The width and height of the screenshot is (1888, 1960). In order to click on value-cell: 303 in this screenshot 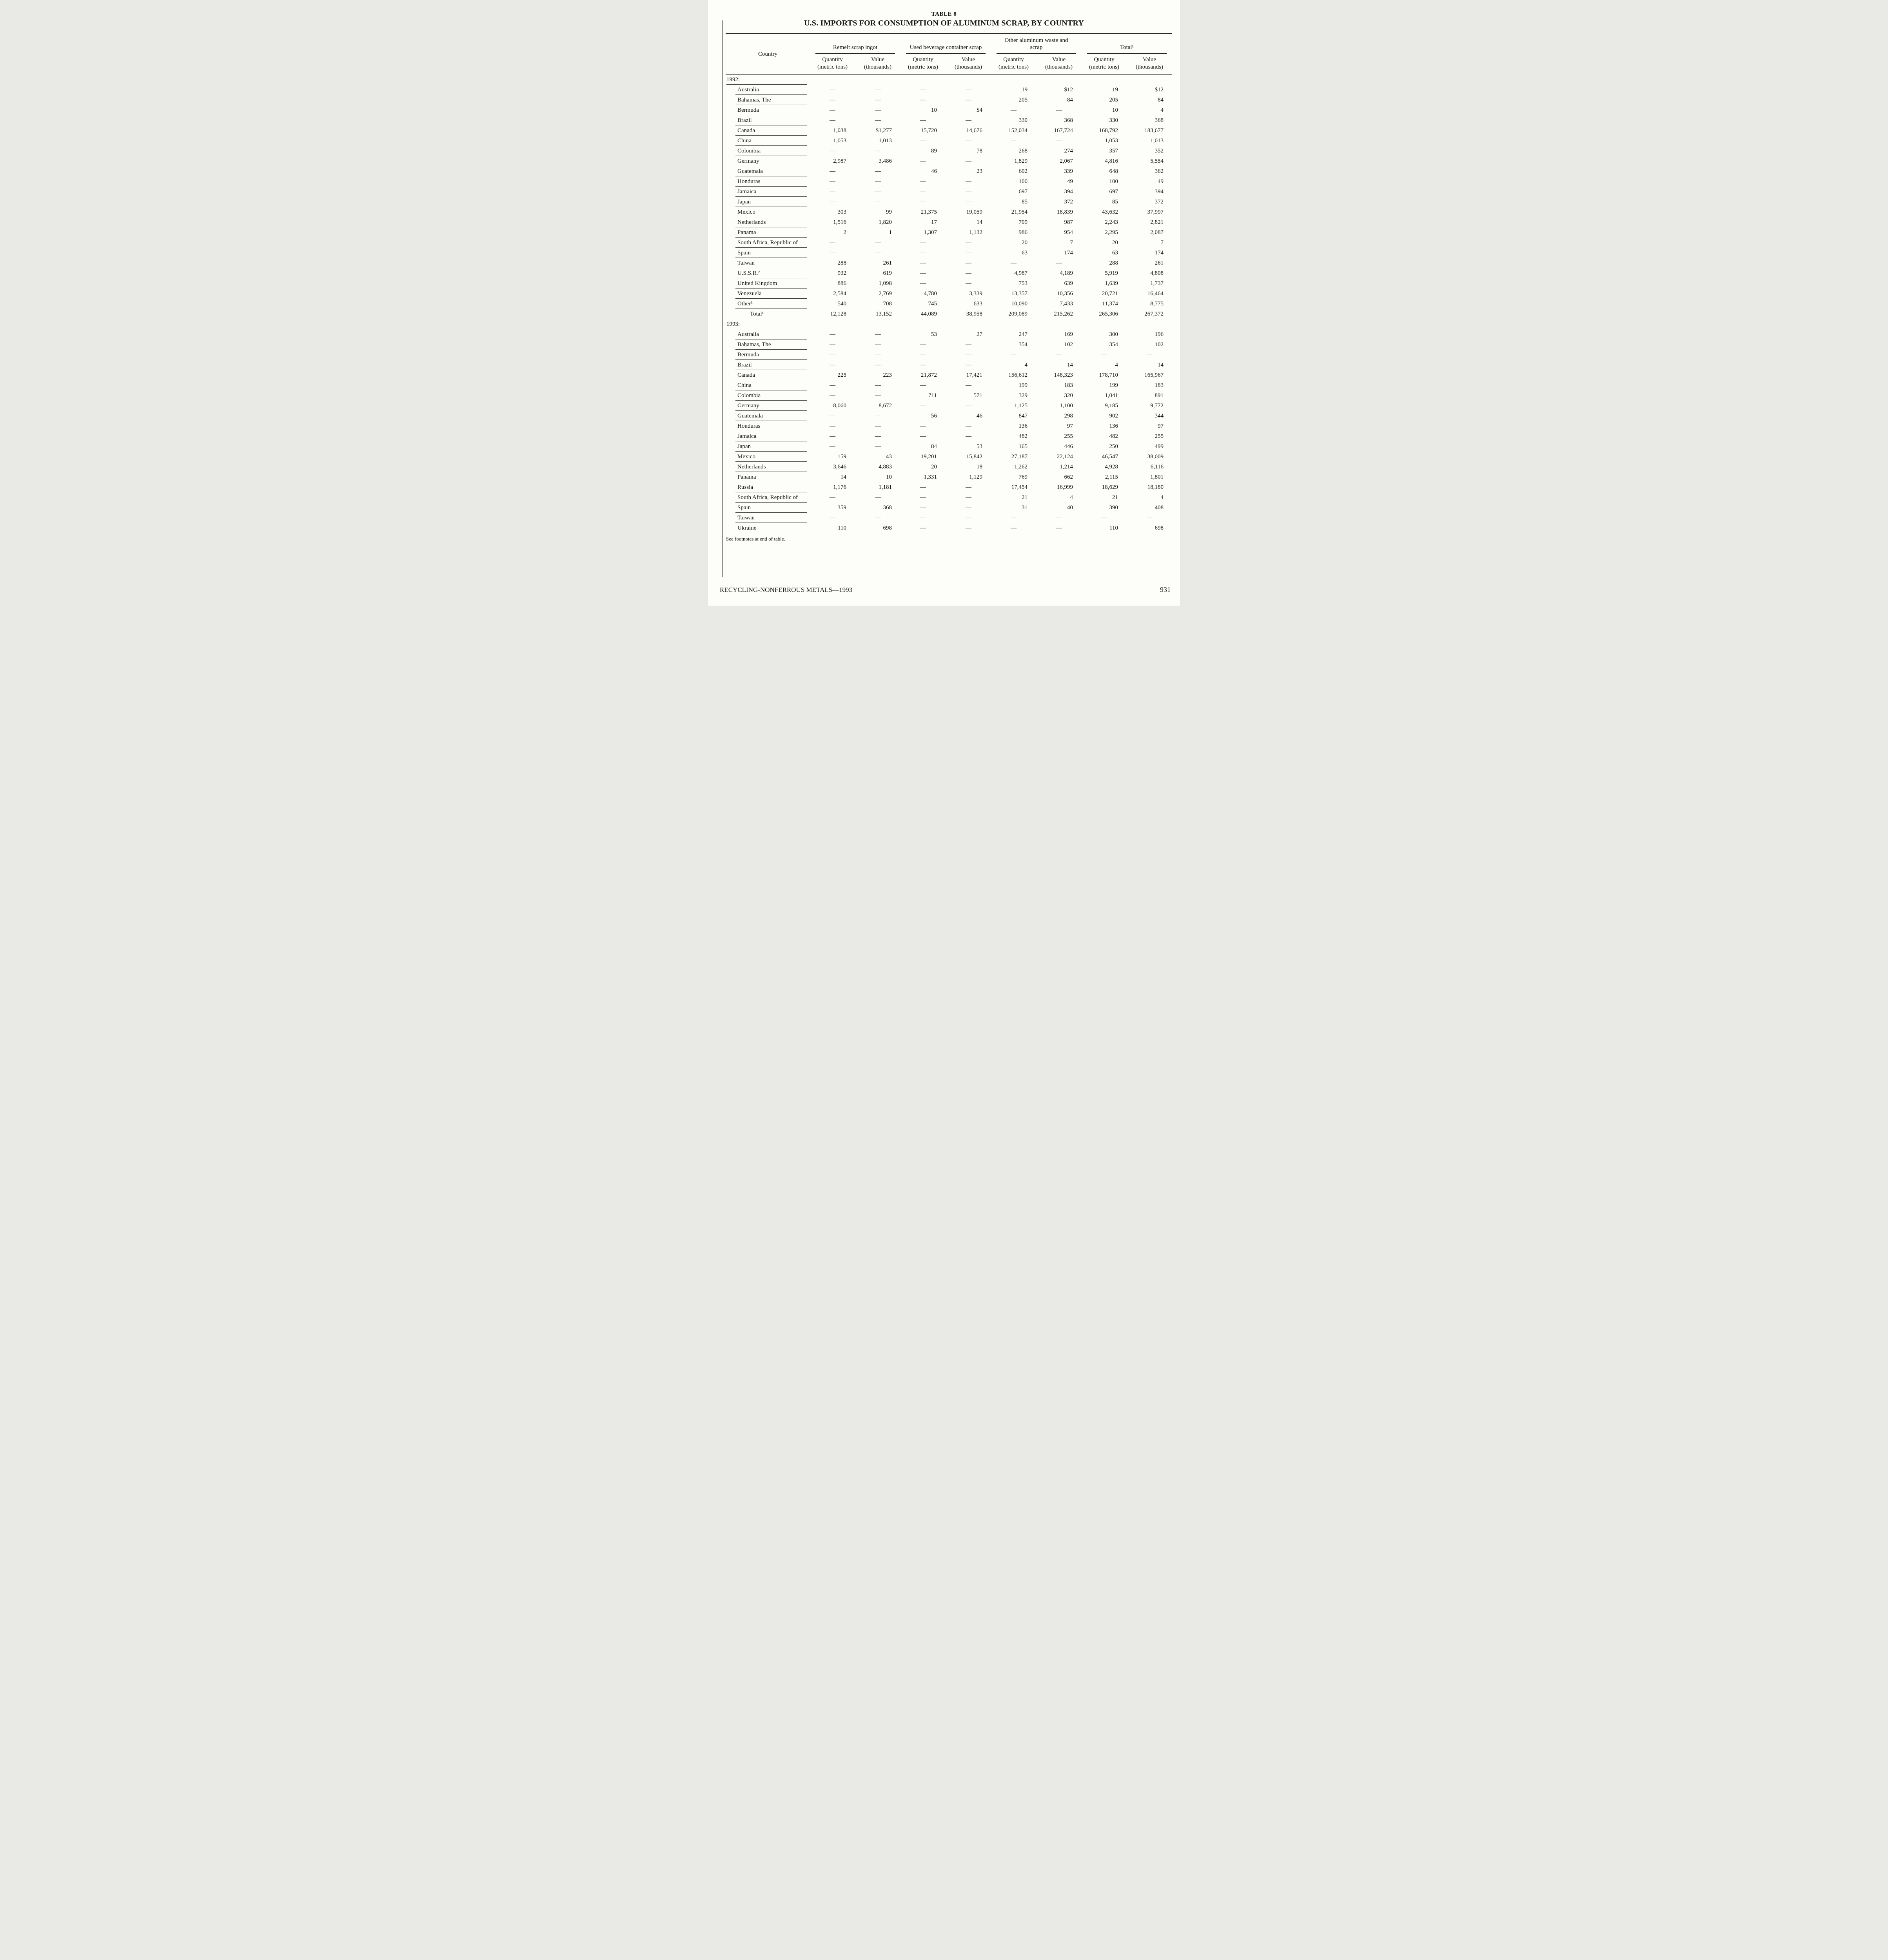, I will do `click(842, 212)`.